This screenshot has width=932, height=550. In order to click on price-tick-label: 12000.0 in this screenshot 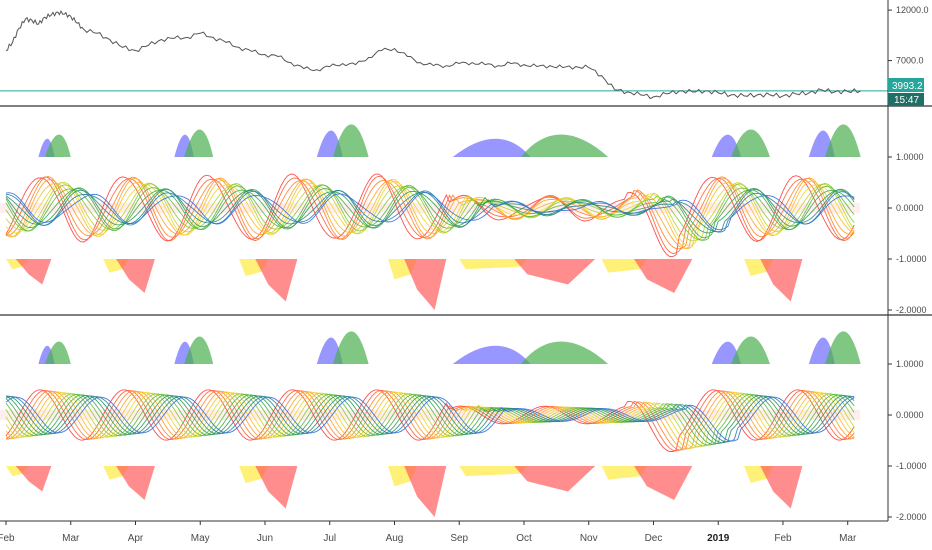, I will do `click(912, 10)`.